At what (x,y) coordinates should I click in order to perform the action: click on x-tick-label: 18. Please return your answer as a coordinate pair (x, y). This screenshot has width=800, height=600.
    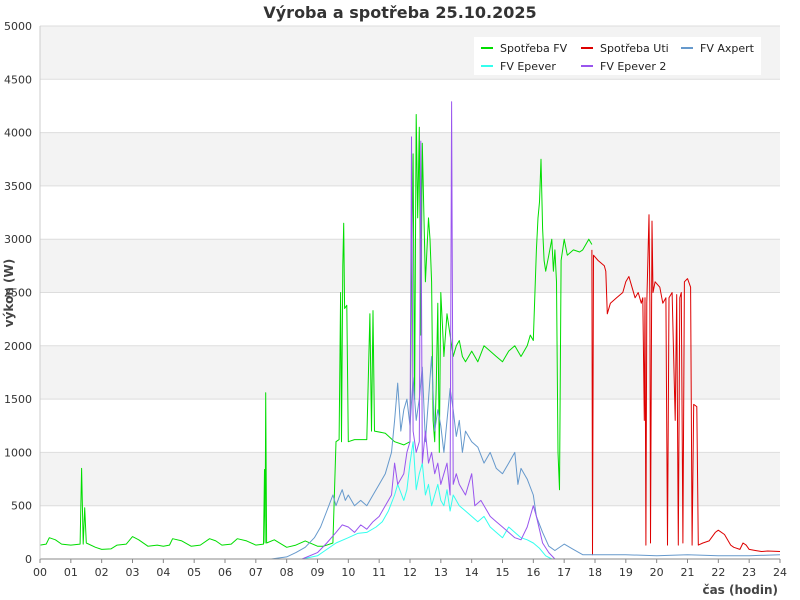
    Looking at the image, I should click on (595, 572).